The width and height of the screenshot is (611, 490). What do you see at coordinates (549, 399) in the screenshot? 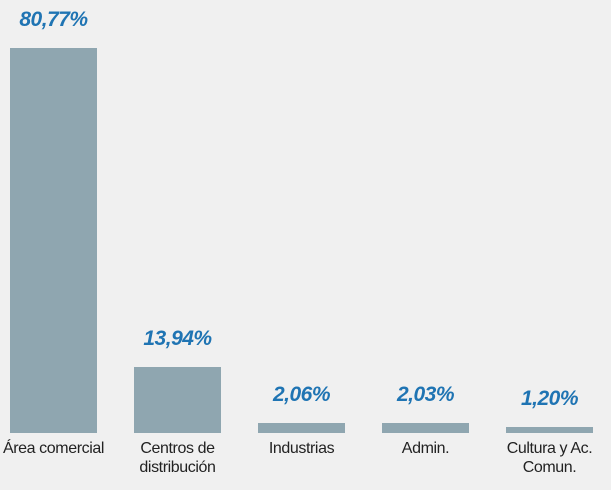
I see `value-label: 1,20%` at bounding box center [549, 399].